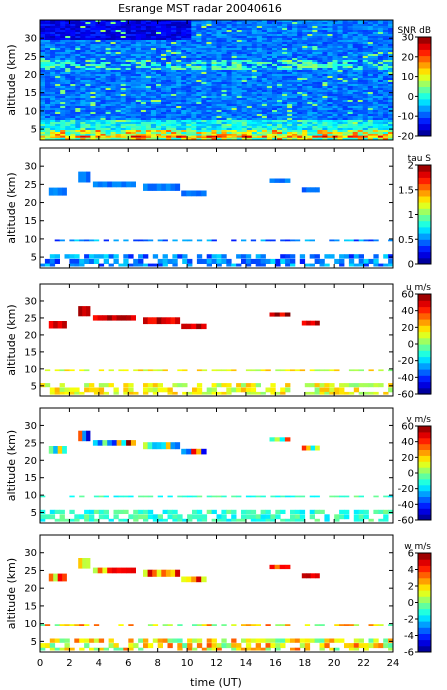  What do you see at coordinates (407, 38) in the screenshot?
I see `colorbar-tick-label: 30` at bounding box center [407, 38].